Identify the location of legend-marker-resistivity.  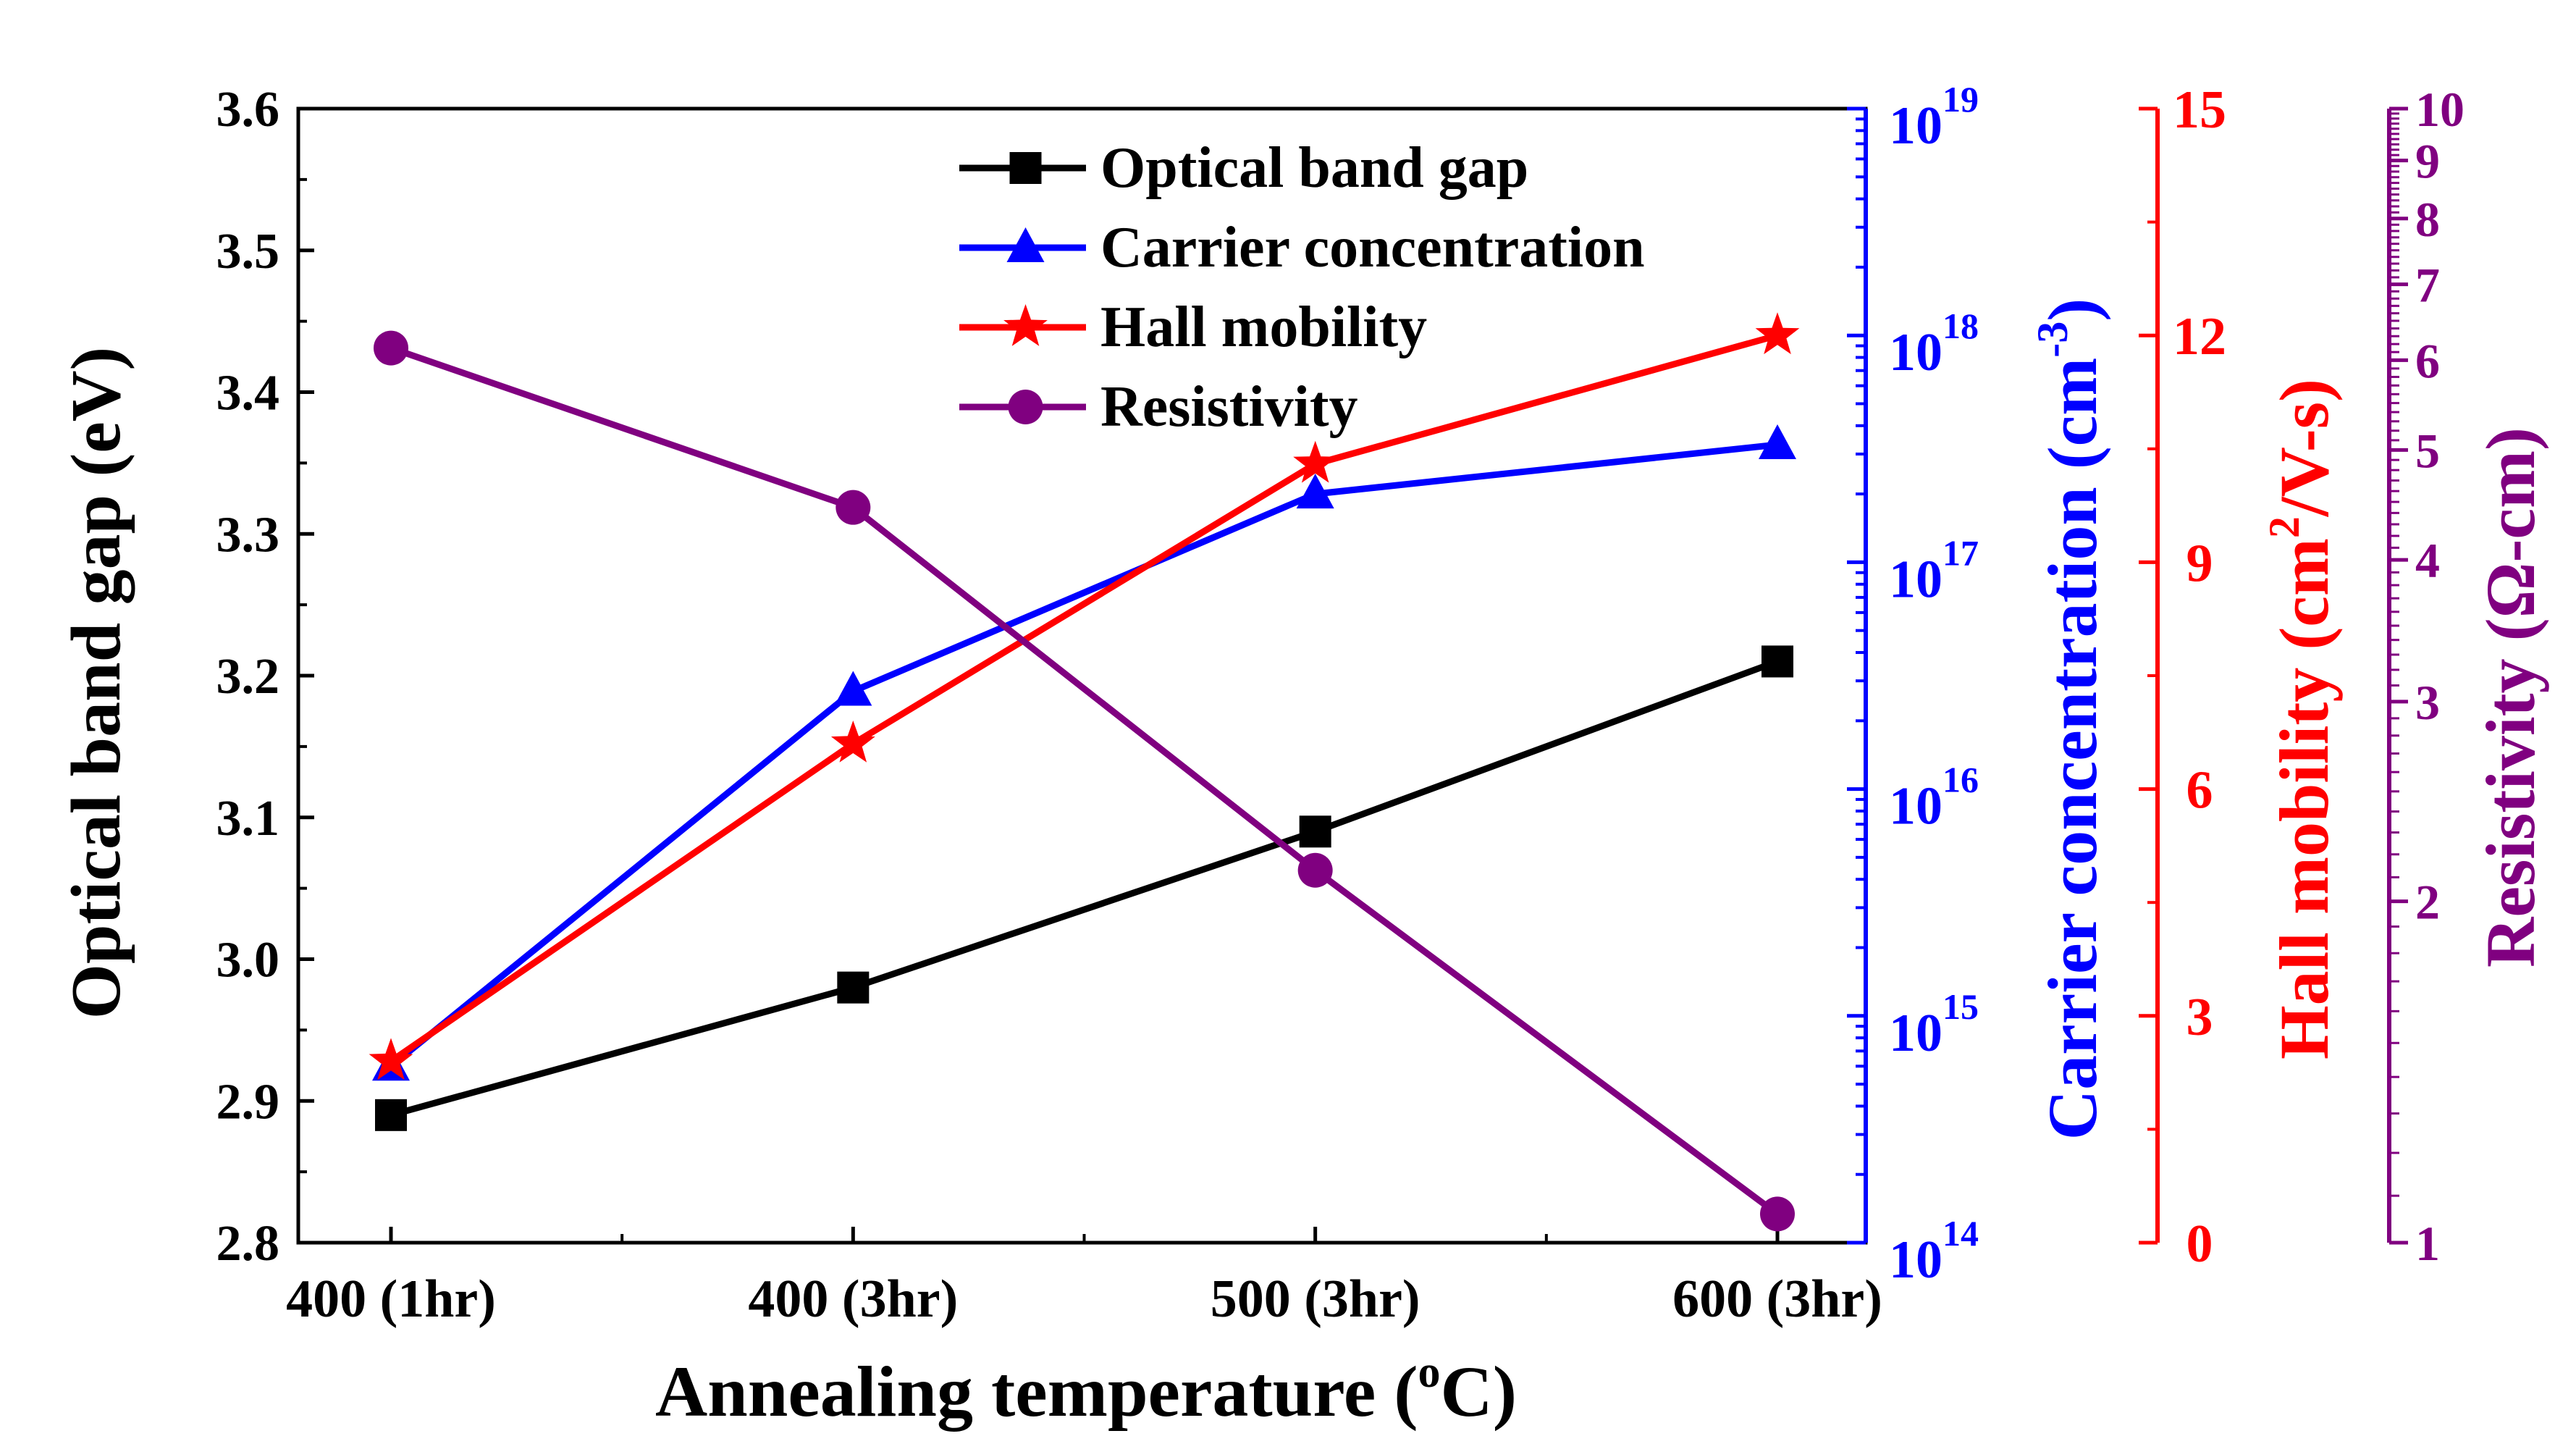
(1025, 407).